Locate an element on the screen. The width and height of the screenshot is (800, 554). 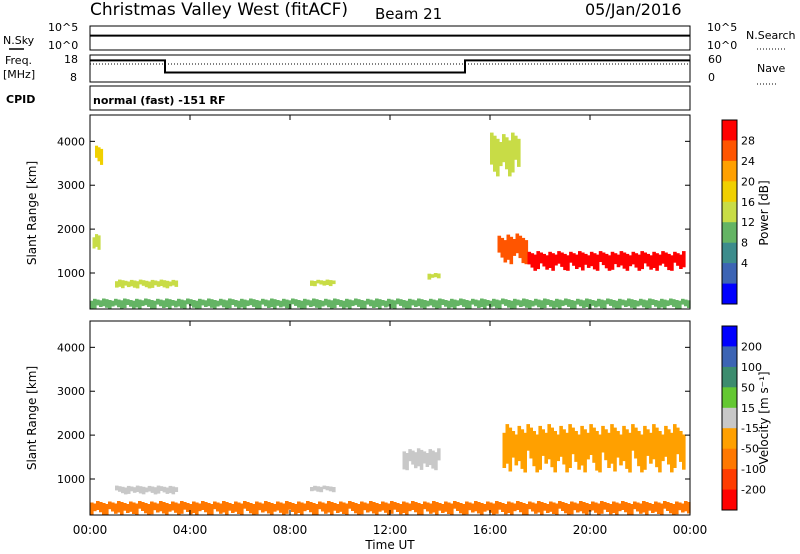
colorbar-tick-label: 100 is located at coordinates (751, 367).